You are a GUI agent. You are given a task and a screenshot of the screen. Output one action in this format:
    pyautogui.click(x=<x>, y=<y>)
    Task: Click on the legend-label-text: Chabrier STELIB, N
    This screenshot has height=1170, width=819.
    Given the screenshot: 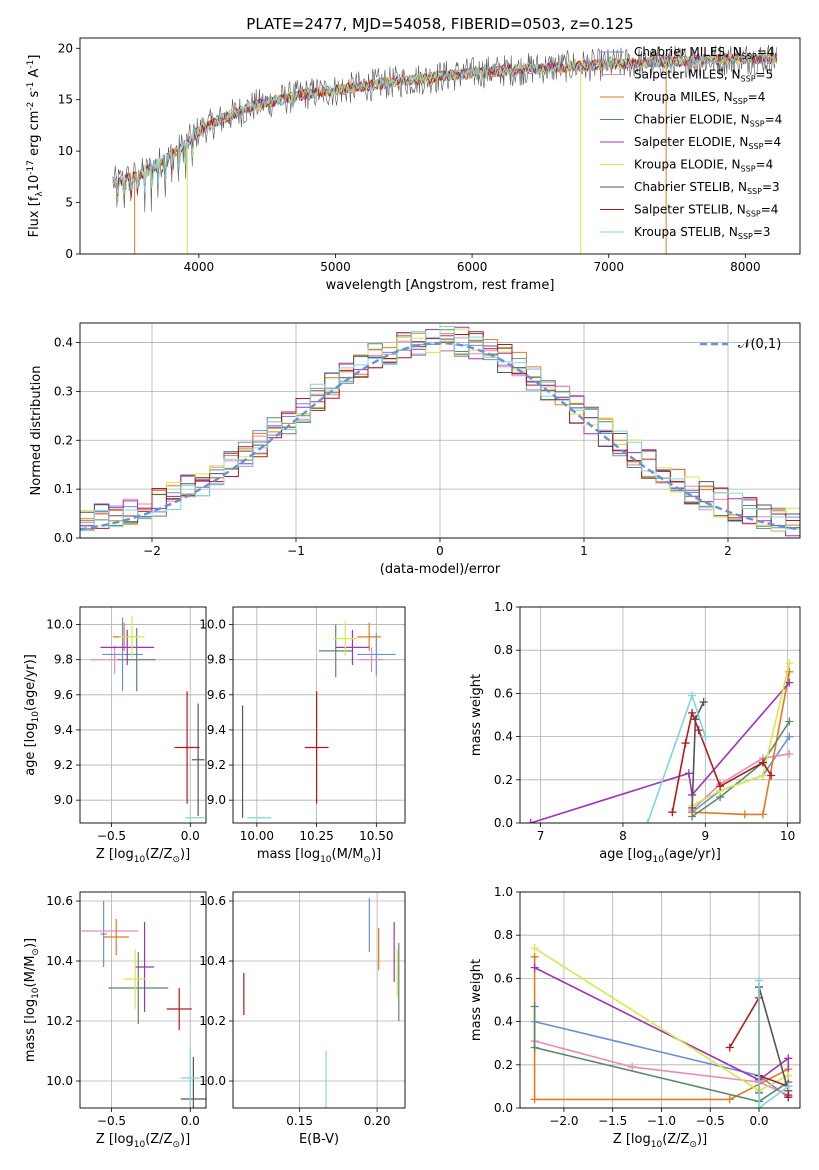 What is the action you would take?
    pyautogui.click(x=690, y=187)
    